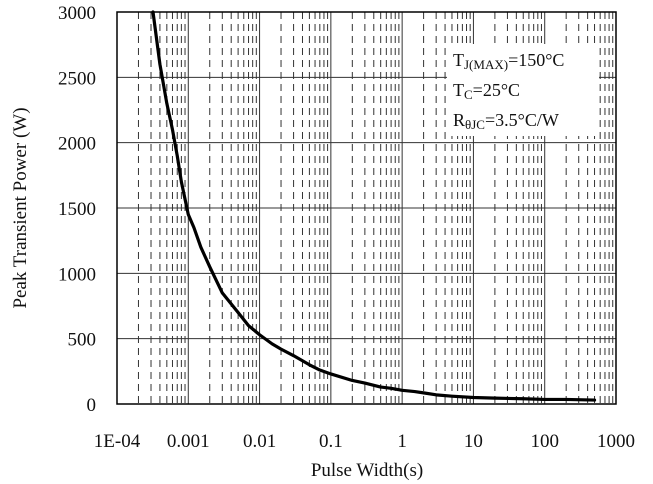  I want to click on x-tick-label: 0.1, so click(331, 441).